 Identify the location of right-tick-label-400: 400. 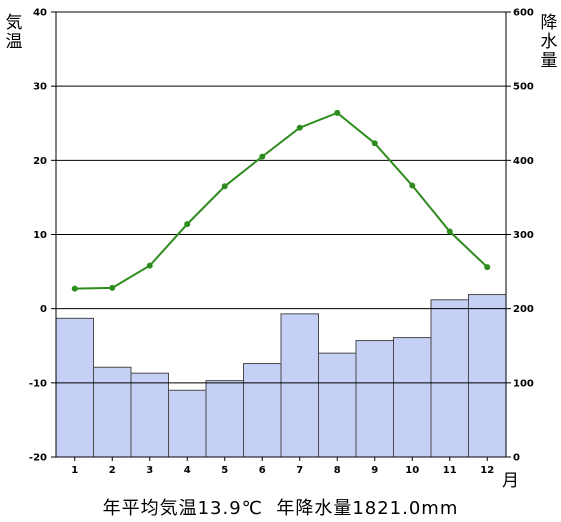
(523, 161).